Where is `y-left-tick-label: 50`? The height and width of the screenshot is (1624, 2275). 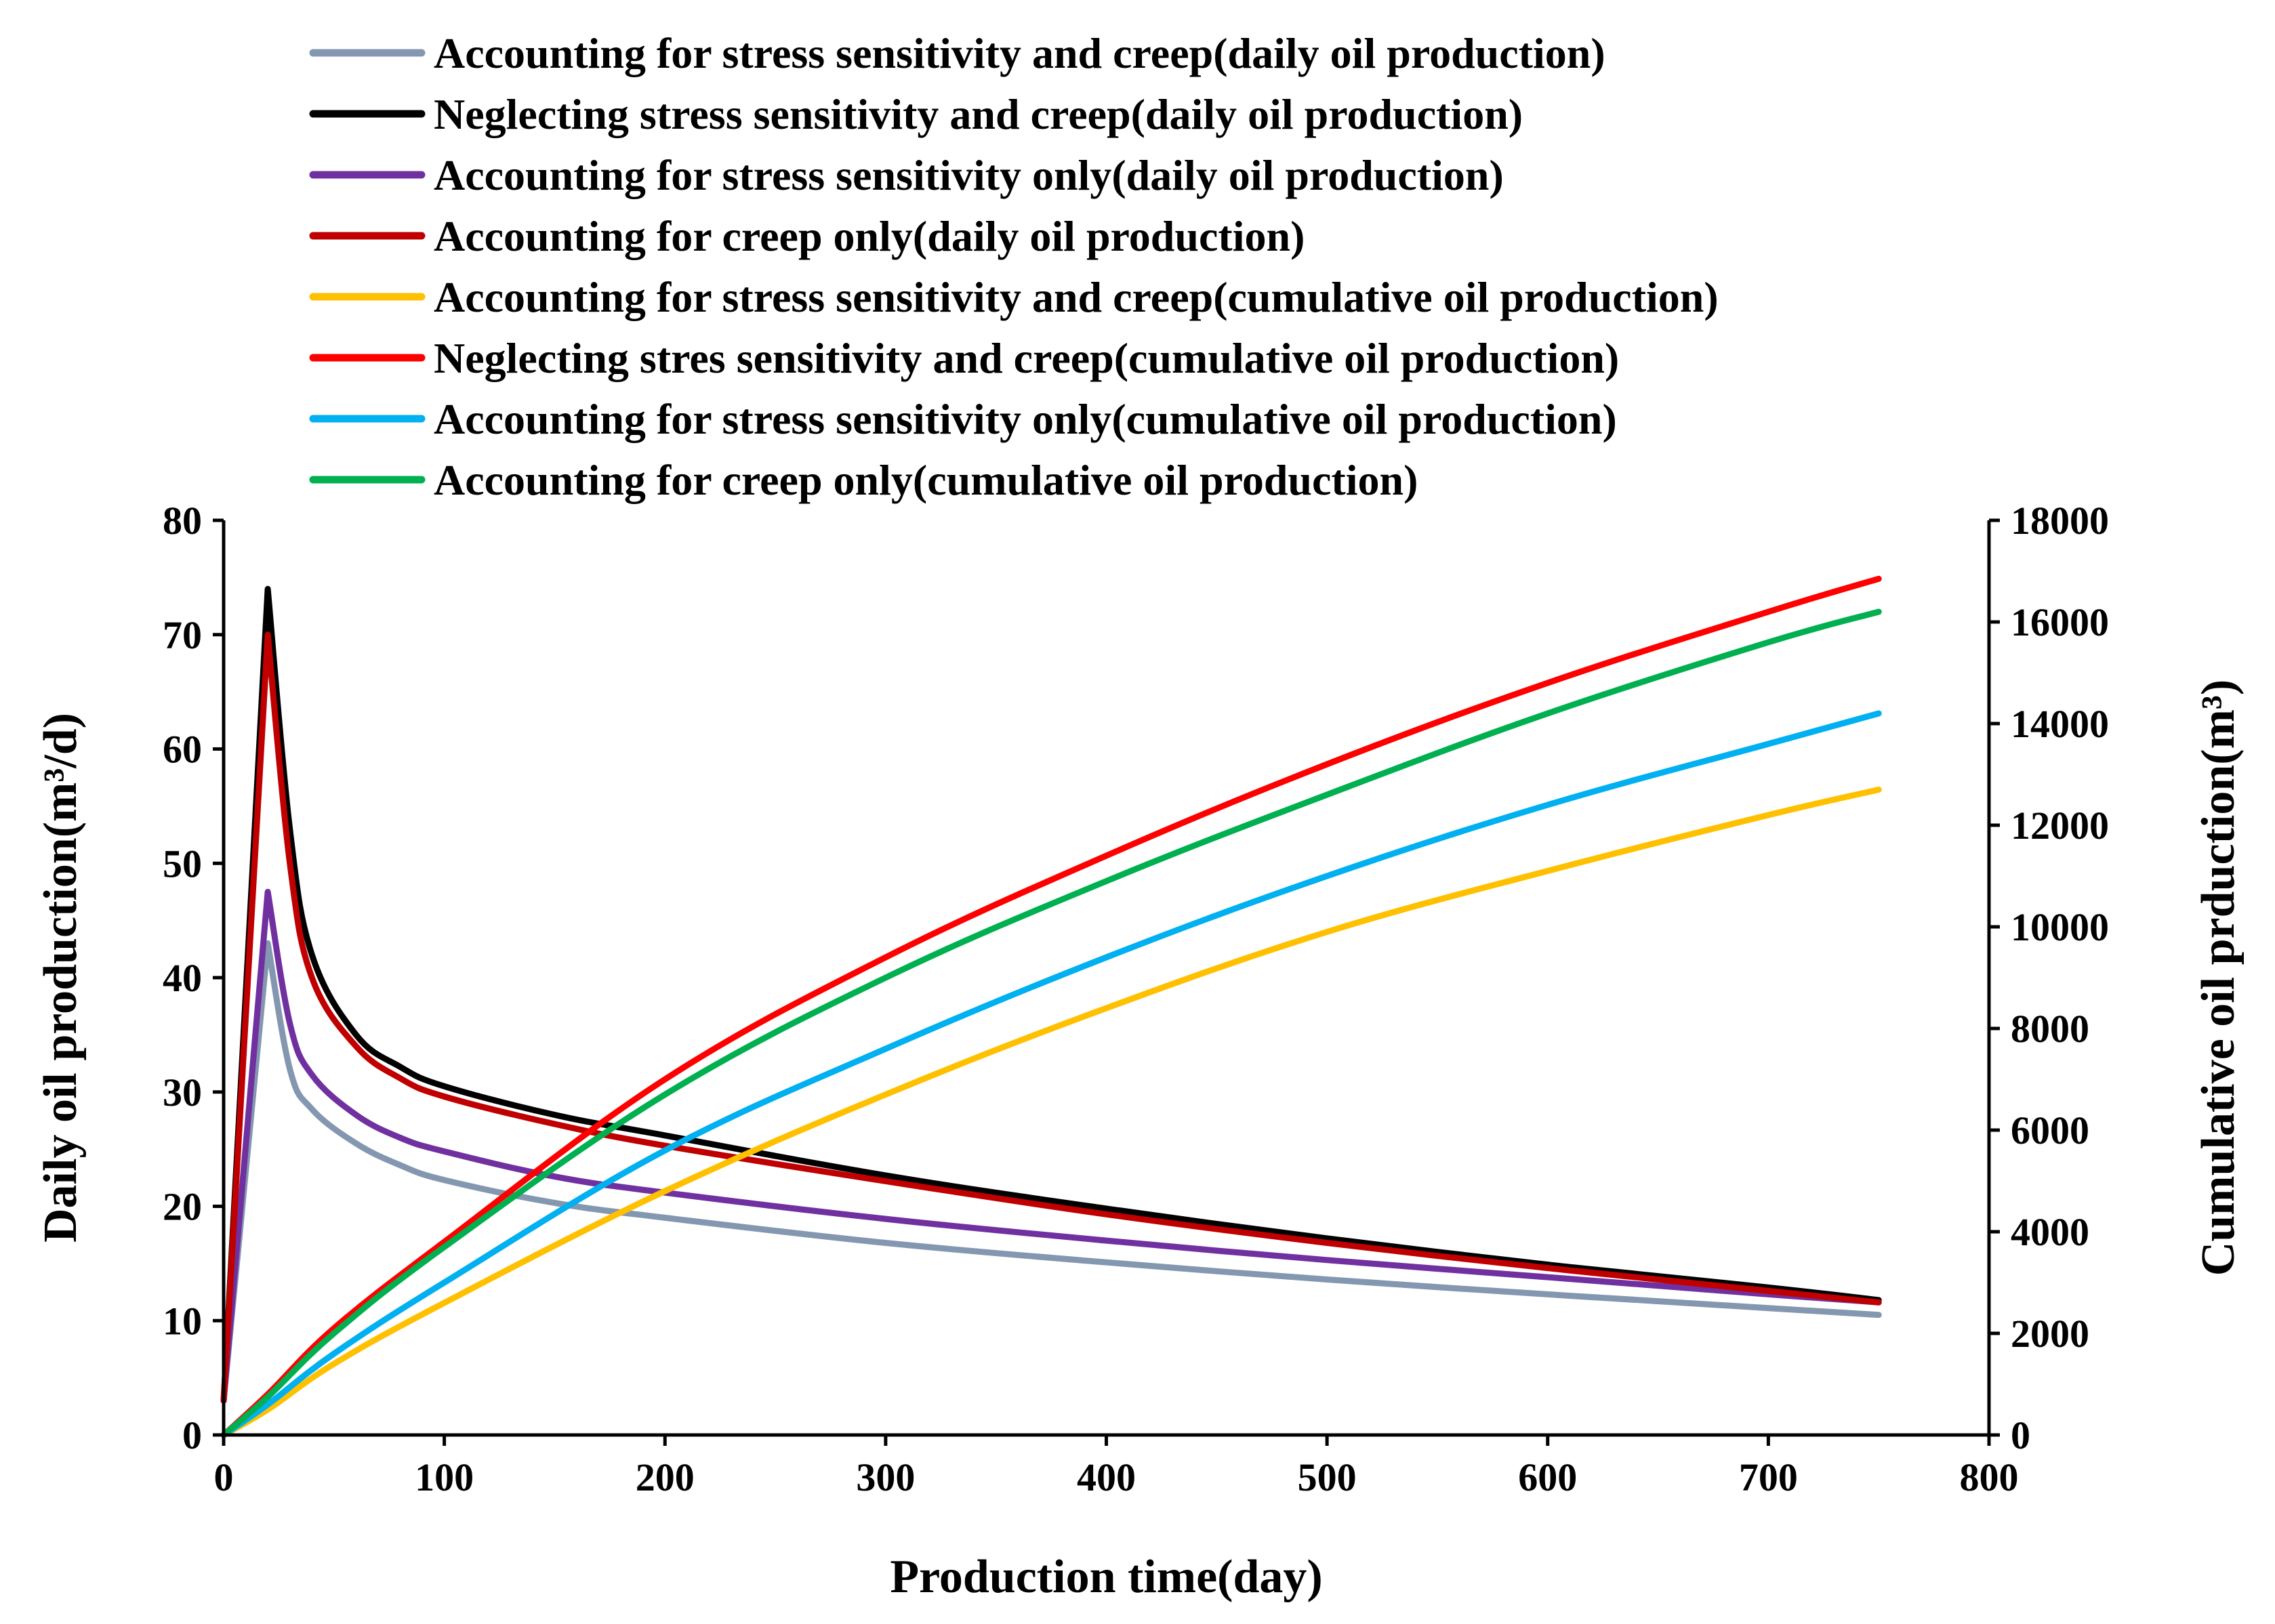 y-left-tick-label: 50 is located at coordinates (182, 863).